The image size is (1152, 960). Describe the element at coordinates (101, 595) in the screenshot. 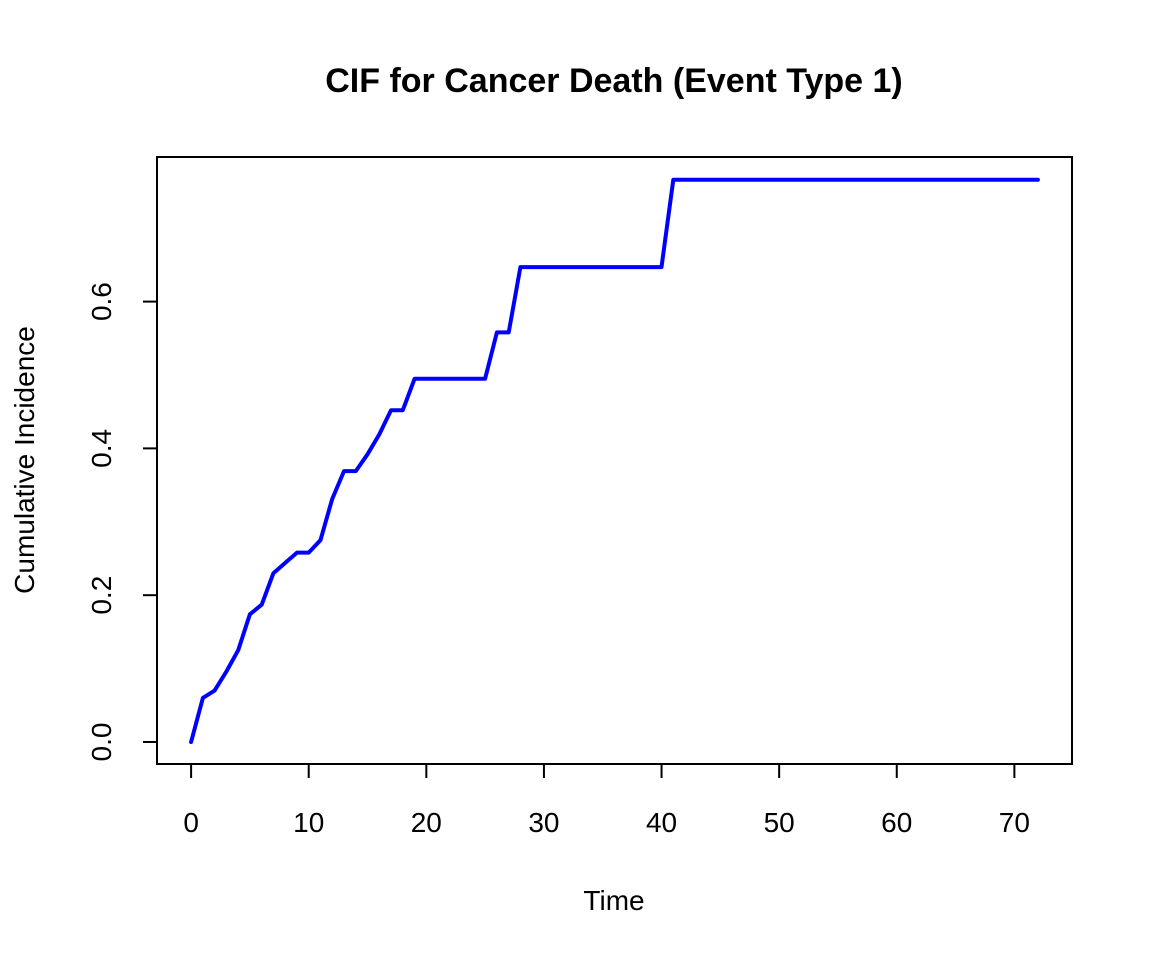

I see `y-tick-label: 0.2` at that location.